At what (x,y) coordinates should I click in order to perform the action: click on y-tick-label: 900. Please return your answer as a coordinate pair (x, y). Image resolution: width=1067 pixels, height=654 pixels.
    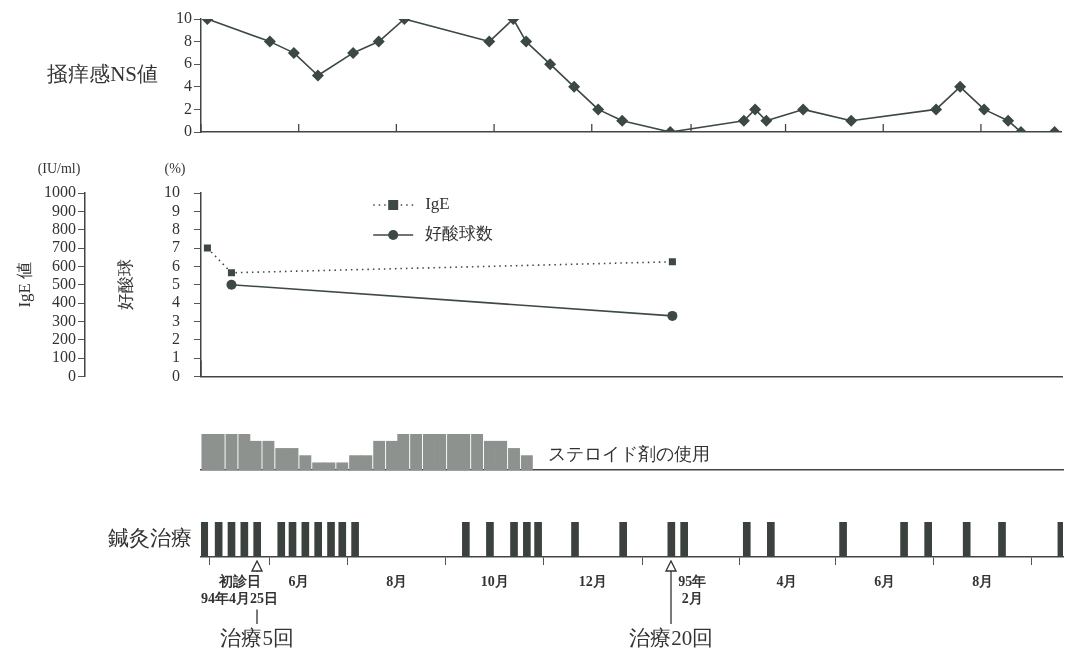
    Looking at the image, I should click on (64, 210).